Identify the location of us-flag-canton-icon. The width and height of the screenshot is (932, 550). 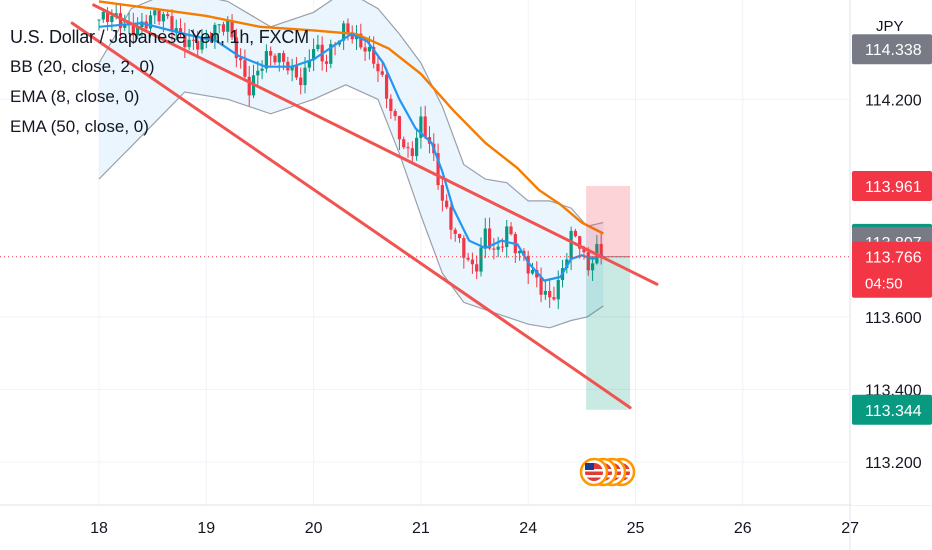
(589, 466).